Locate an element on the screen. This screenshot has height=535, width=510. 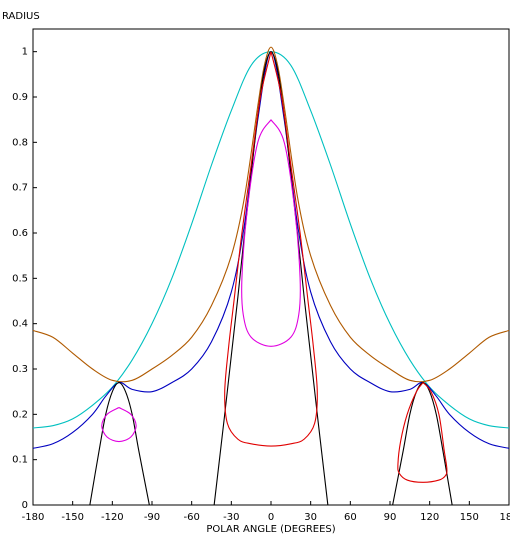
x-tick-label: 90 is located at coordinates (390, 517).